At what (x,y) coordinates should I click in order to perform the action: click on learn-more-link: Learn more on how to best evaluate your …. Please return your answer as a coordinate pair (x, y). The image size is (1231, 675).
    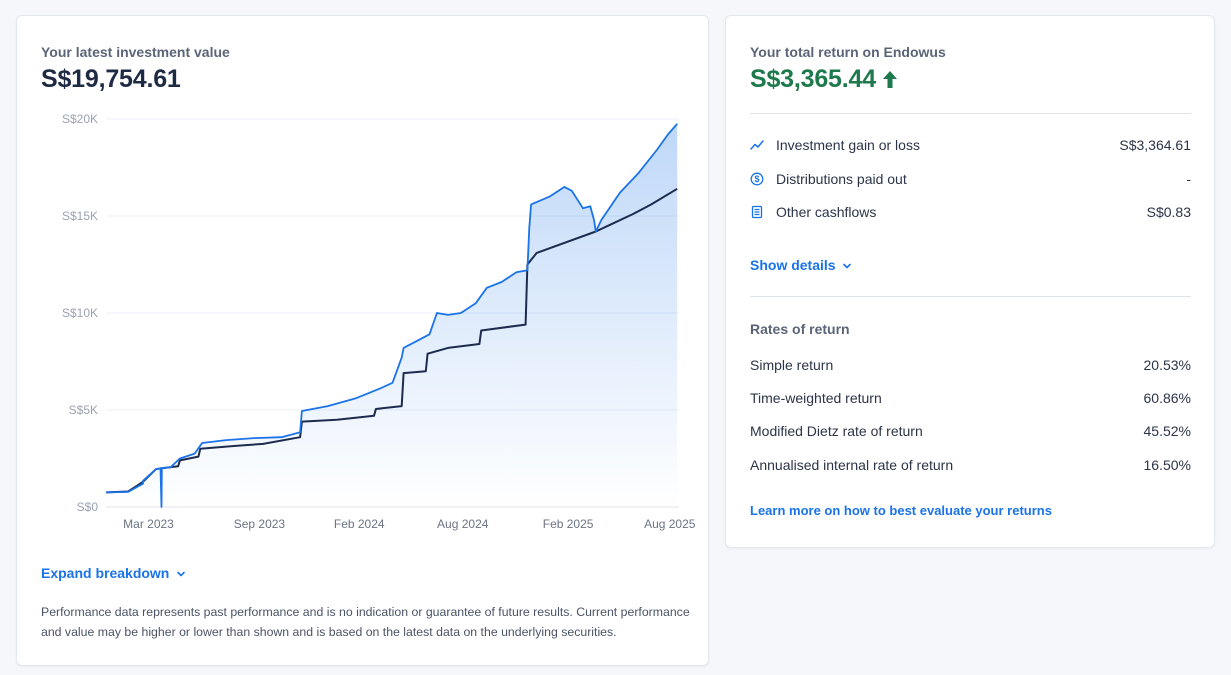
    Looking at the image, I should click on (901, 510).